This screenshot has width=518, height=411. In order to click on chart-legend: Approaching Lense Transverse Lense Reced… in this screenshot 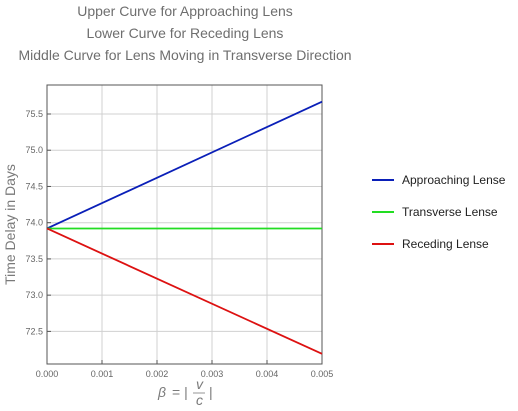, I will do `click(438, 212)`.